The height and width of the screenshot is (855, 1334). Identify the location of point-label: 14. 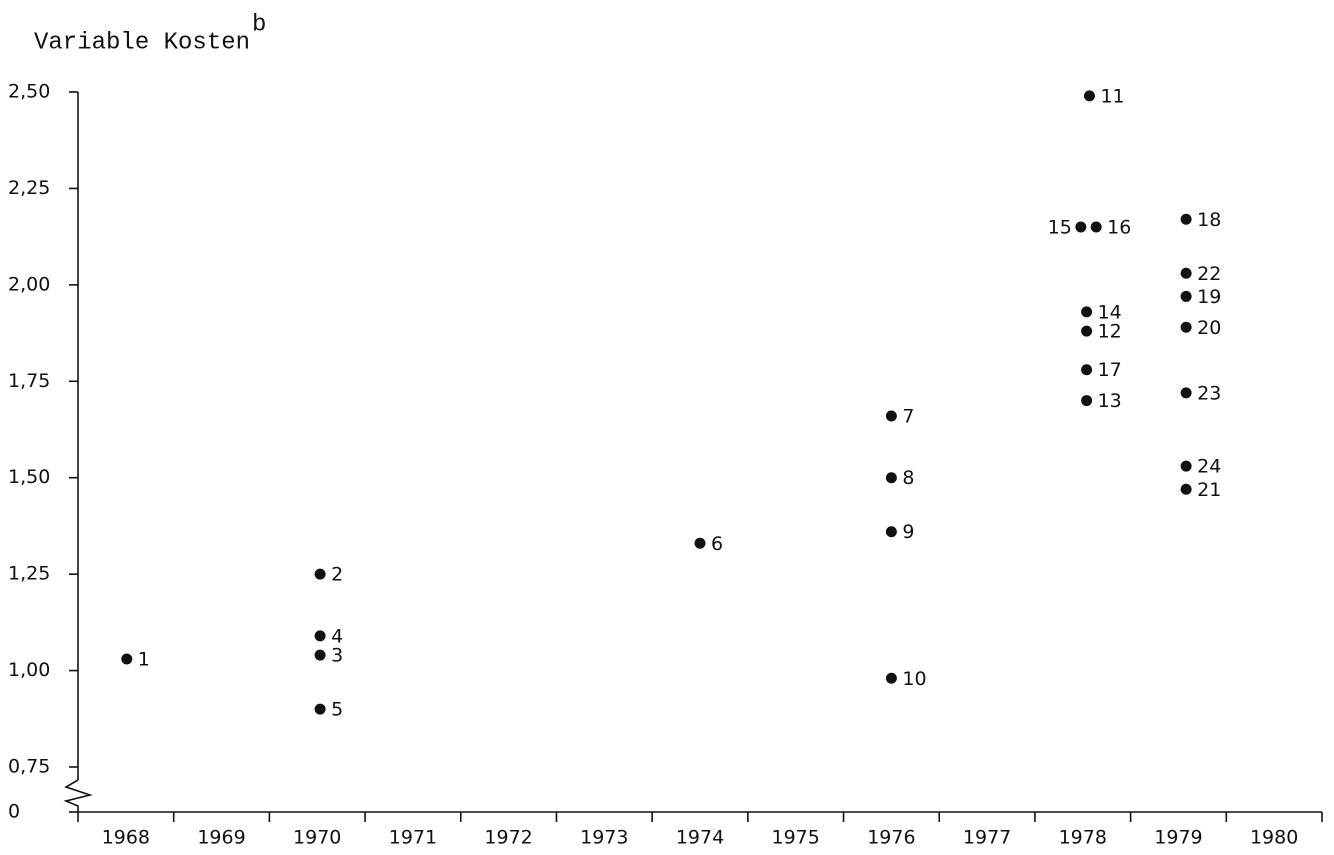
(1110, 312).